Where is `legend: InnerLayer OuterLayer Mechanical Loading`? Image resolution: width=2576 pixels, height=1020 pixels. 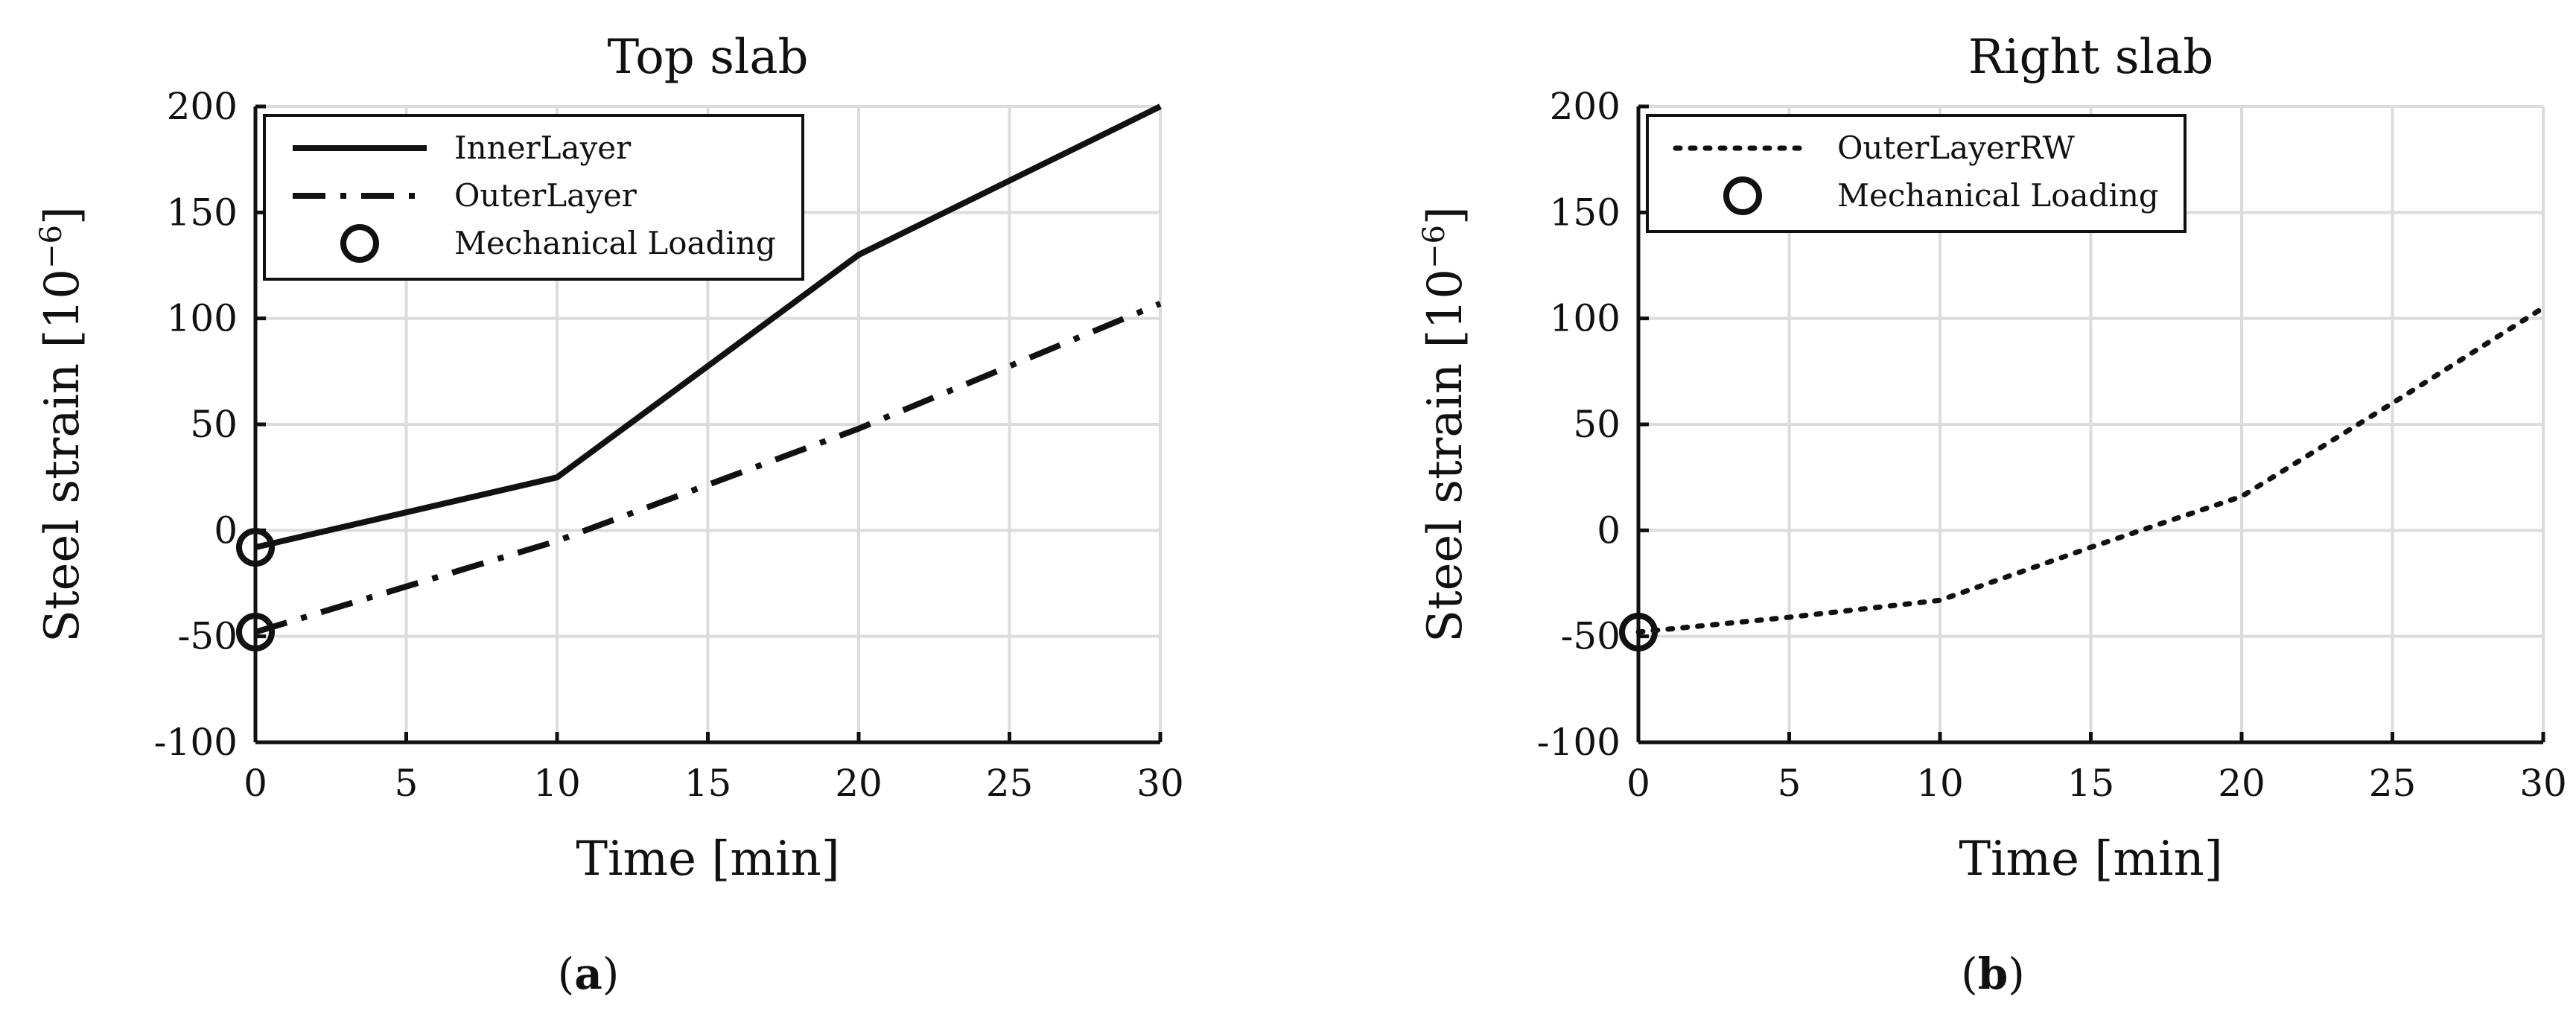
legend: InnerLayer OuterLayer Mechanical Loading is located at coordinates (533, 197).